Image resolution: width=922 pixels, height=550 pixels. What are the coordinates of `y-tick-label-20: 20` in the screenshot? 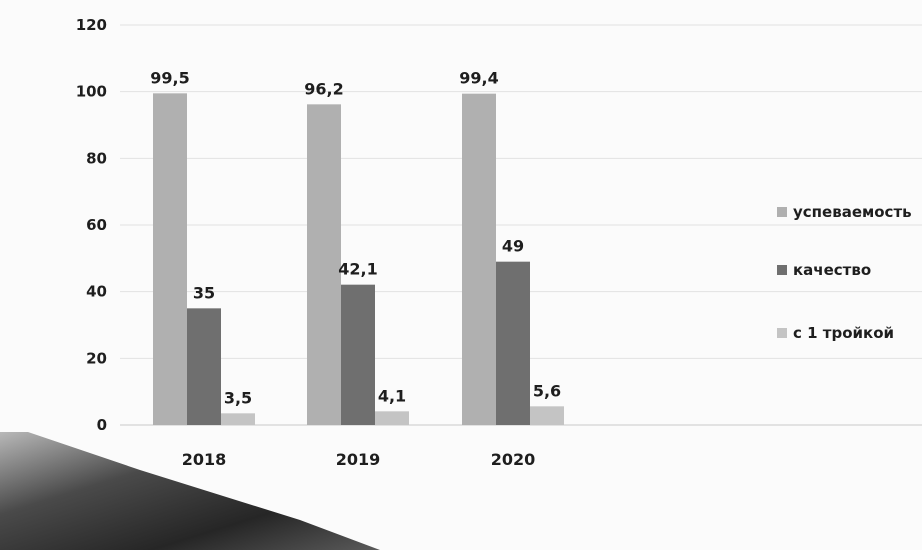 It's located at (96, 358).